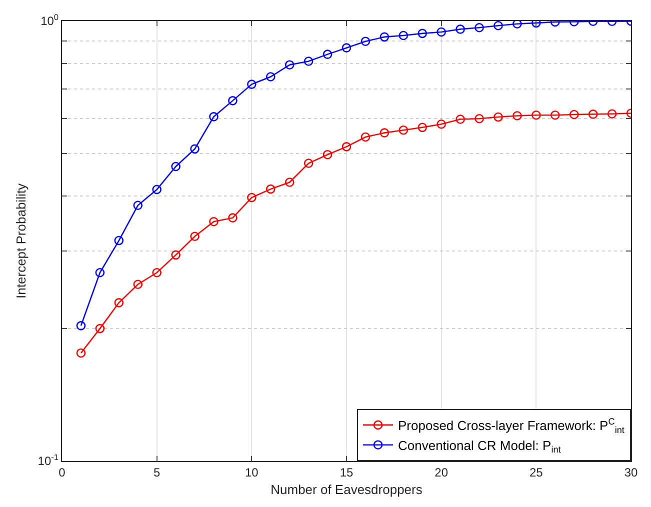 The image size is (651, 507). What do you see at coordinates (346, 489) in the screenshot?
I see `x-axis-title: Number of Eavesdroppers` at bounding box center [346, 489].